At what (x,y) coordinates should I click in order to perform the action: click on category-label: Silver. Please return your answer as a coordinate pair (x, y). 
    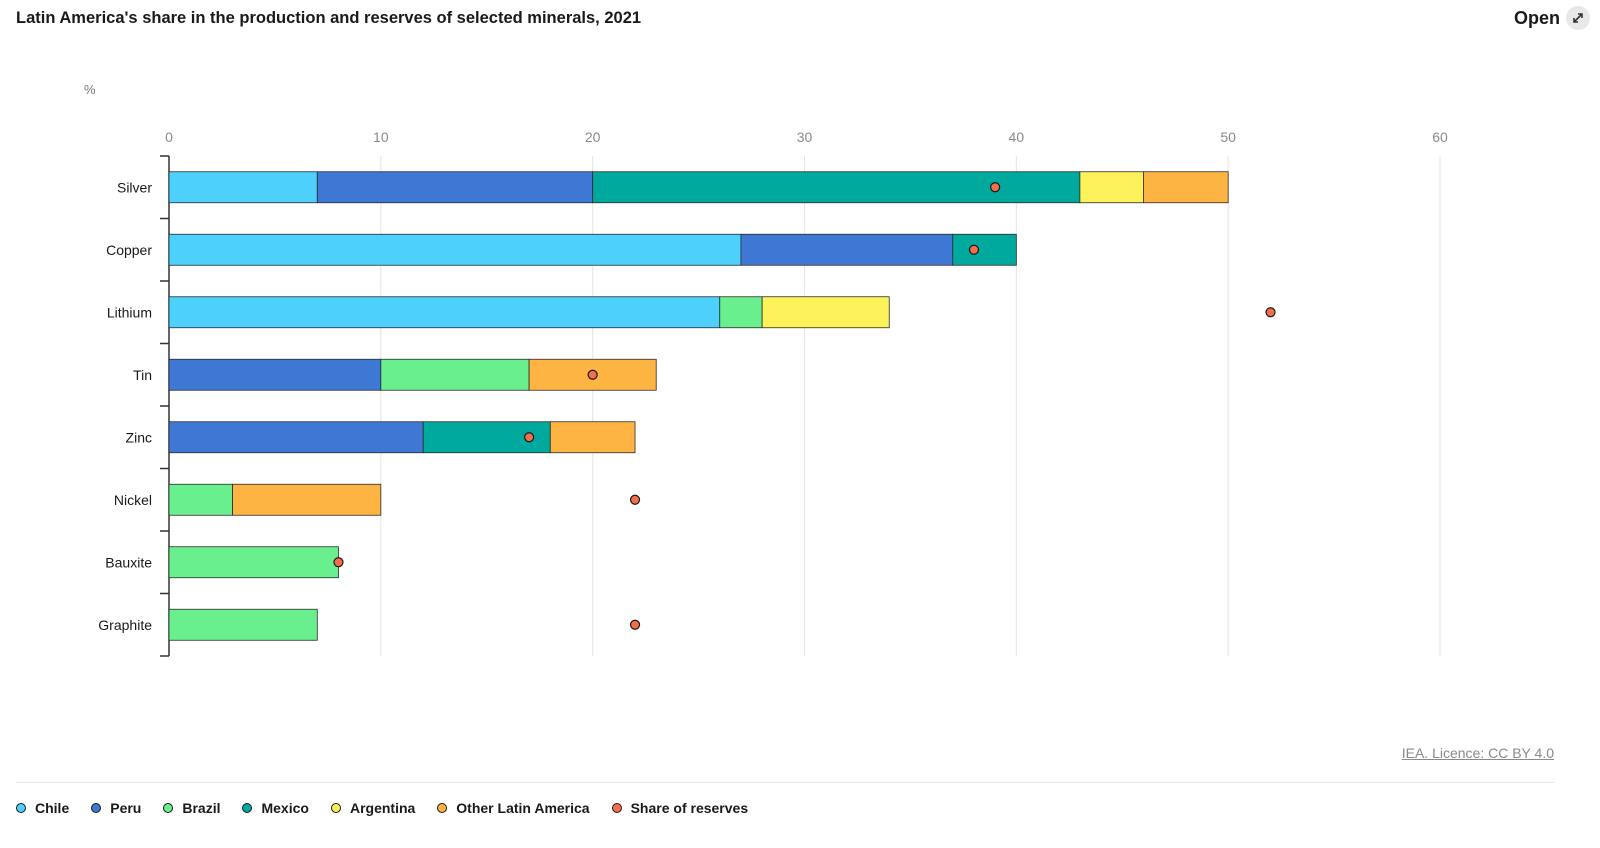
    Looking at the image, I should click on (134, 187).